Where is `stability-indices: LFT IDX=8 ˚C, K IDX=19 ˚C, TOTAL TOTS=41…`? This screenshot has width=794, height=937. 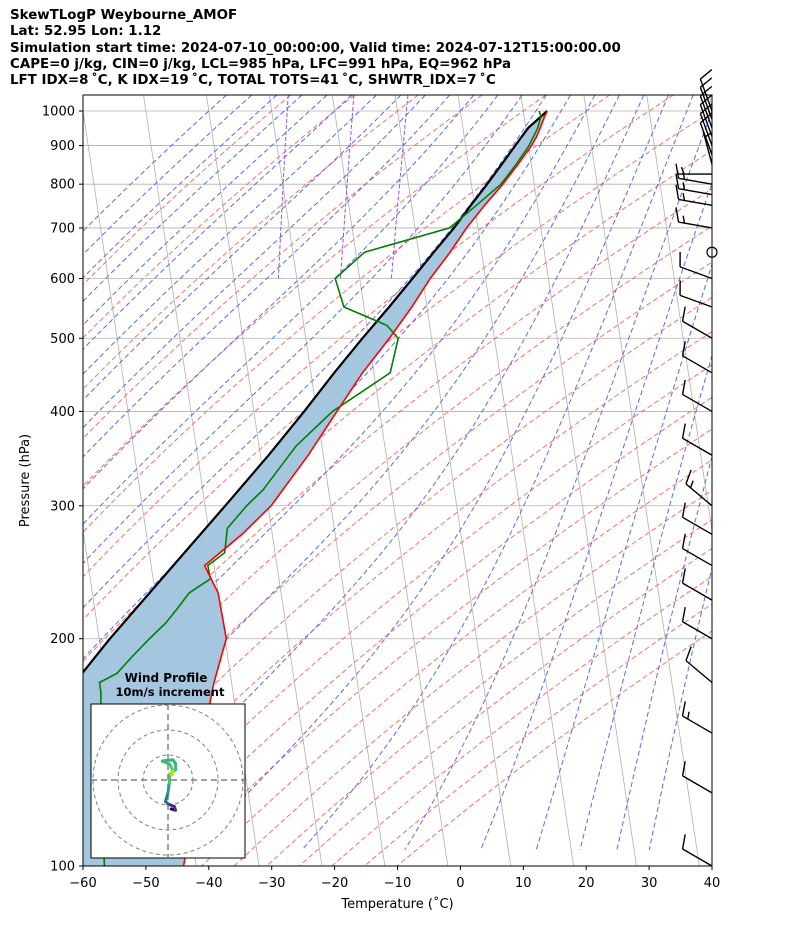
stability-indices: LFT IDX=8 ˚C, K IDX=19 ˚C, TOTAL TOTS=41… is located at coordinates (253, 81).